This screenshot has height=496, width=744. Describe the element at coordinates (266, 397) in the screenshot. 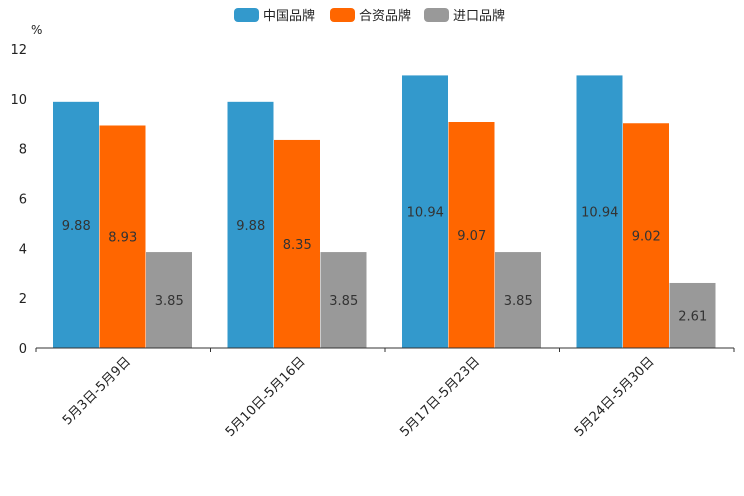

I see `x-tick-label: 5月10日-5月16日` at that location.